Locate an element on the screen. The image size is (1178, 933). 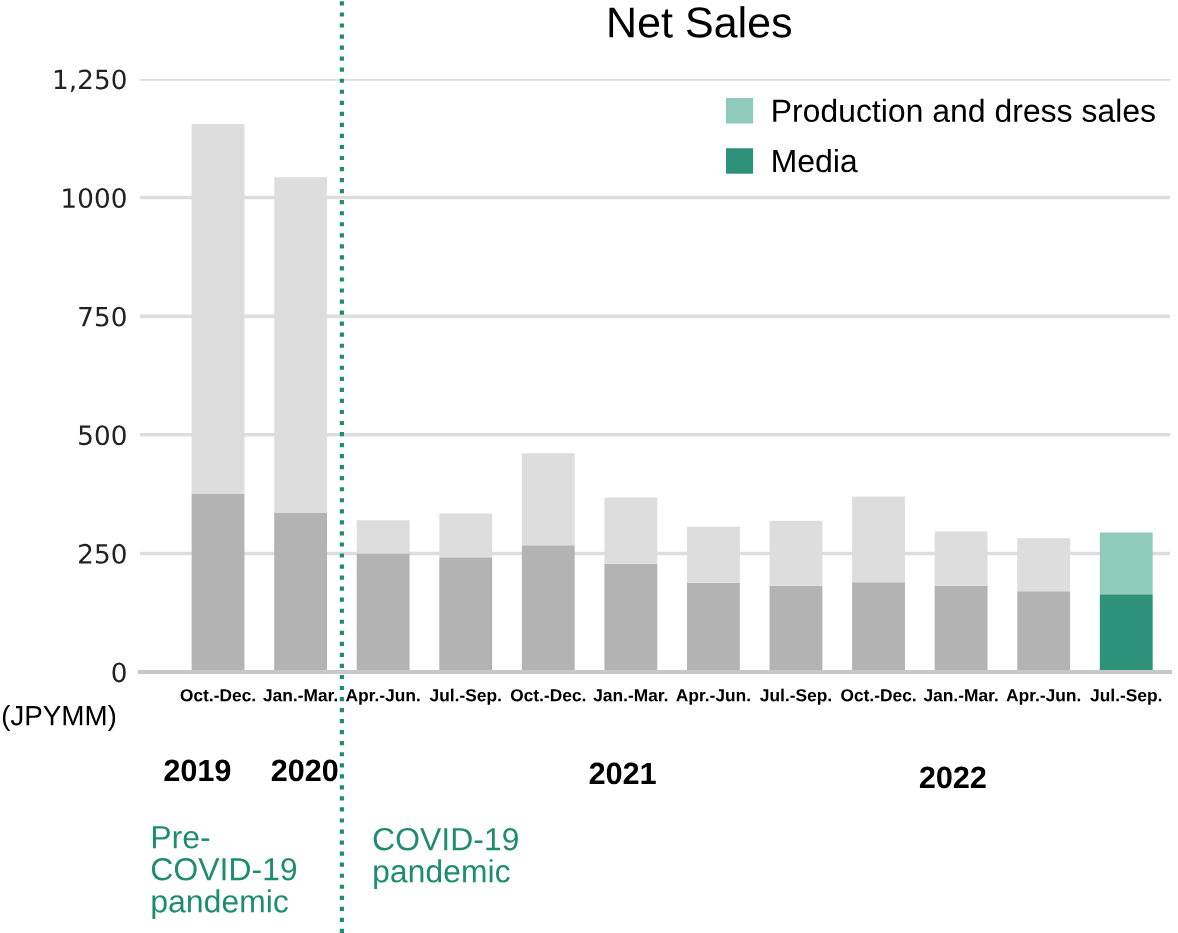
legend-label: Media is located at coordinates (815, 160).